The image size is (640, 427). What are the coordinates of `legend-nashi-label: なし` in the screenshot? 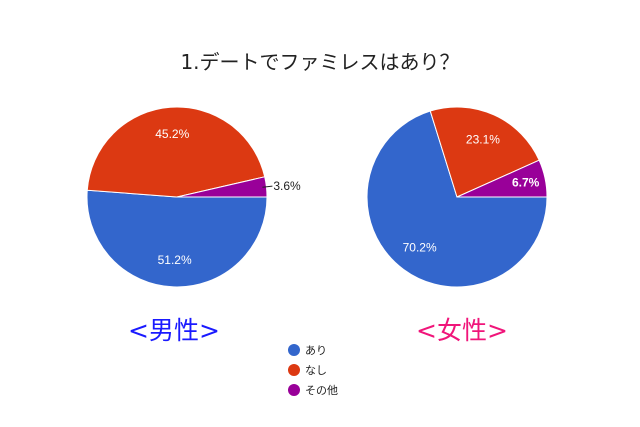 It's located at (316, 370).